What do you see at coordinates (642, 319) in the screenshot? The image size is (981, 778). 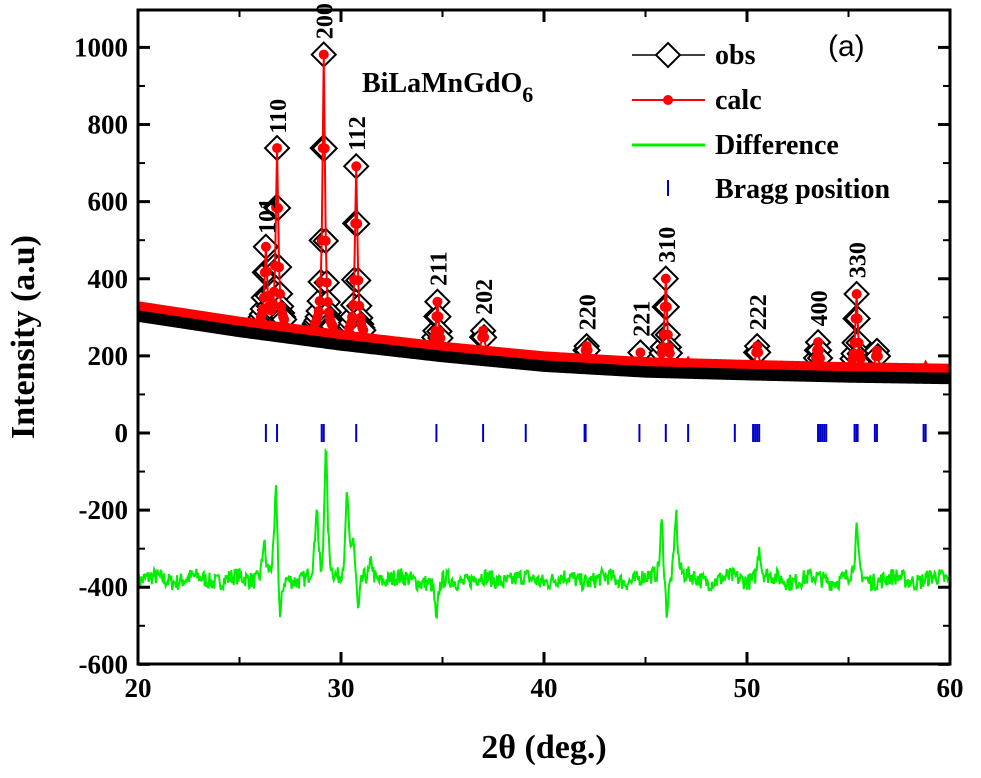 I see `hkl-label: 221` at bounding box center [642, 319].